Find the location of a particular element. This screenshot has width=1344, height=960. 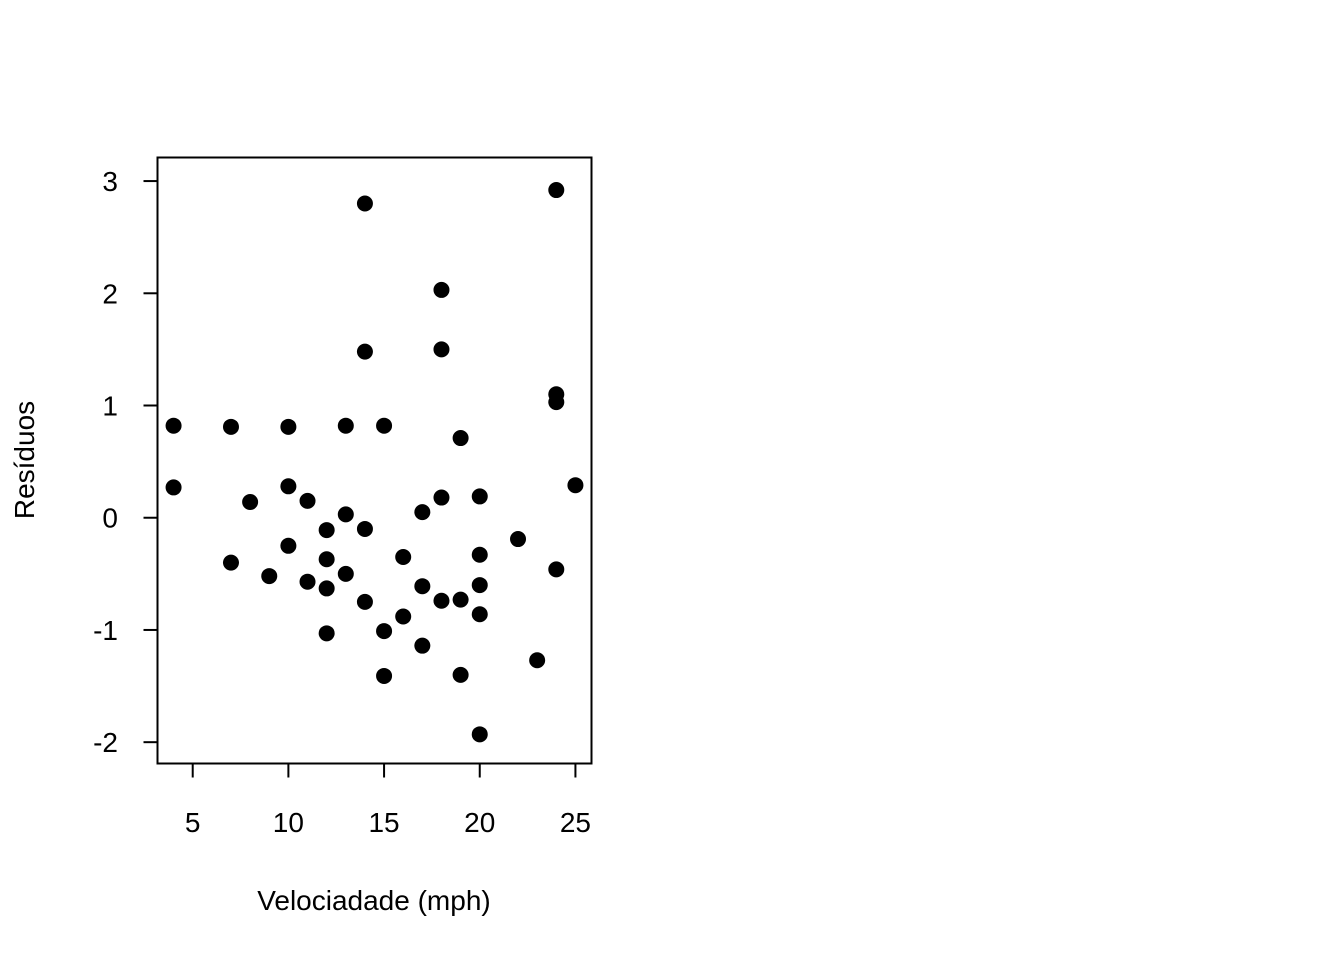

x-axis: 5 10 15 20 25 is located at coordinates (388, 800).